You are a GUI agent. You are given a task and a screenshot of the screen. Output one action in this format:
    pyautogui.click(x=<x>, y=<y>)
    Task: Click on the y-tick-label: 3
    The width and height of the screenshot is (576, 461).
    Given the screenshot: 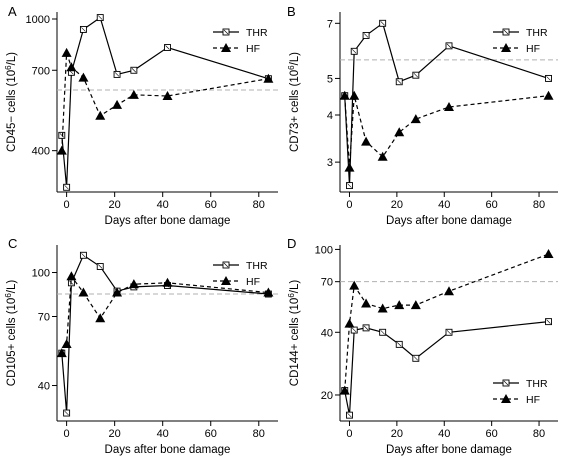 What is the action you would take?
    pyautogui.click(x=330, y=163)
    